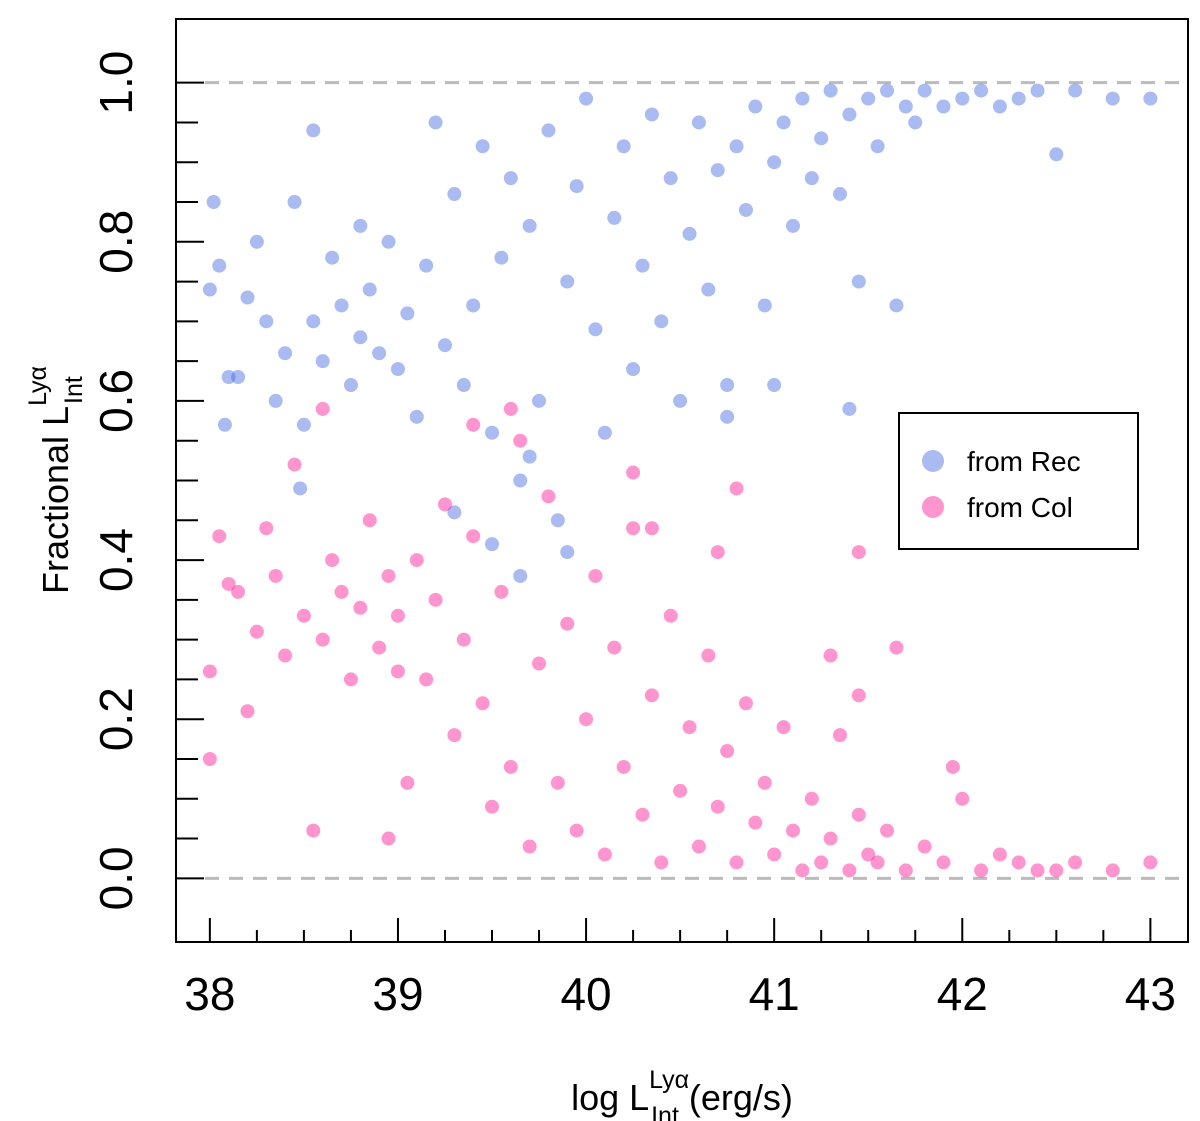 The height and width of the screenshot is (1121, 1200). Describe the element at coordinates (116, 83) in the screenshot. I see `y-tick-label: 1.0` at that location.